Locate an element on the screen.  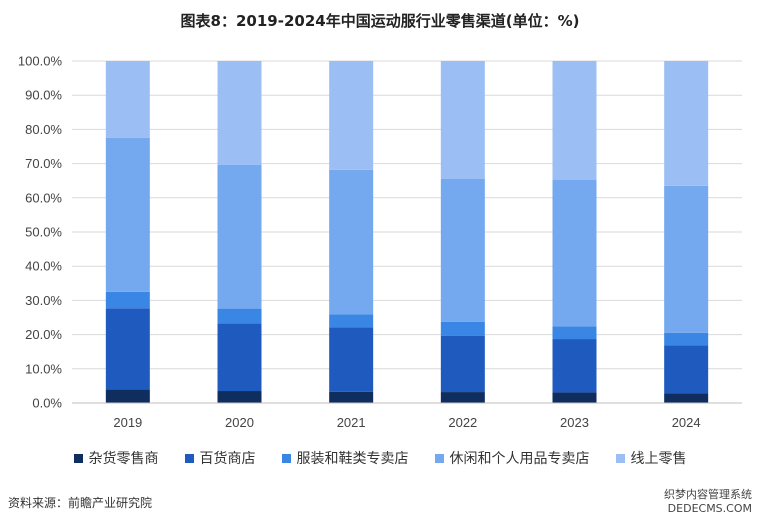
legend: 杂货零售商 百货商店 服装和鞋类专卖店 休闲和个人用品专卖店 线上零售 is located at coordinates (380, 458).